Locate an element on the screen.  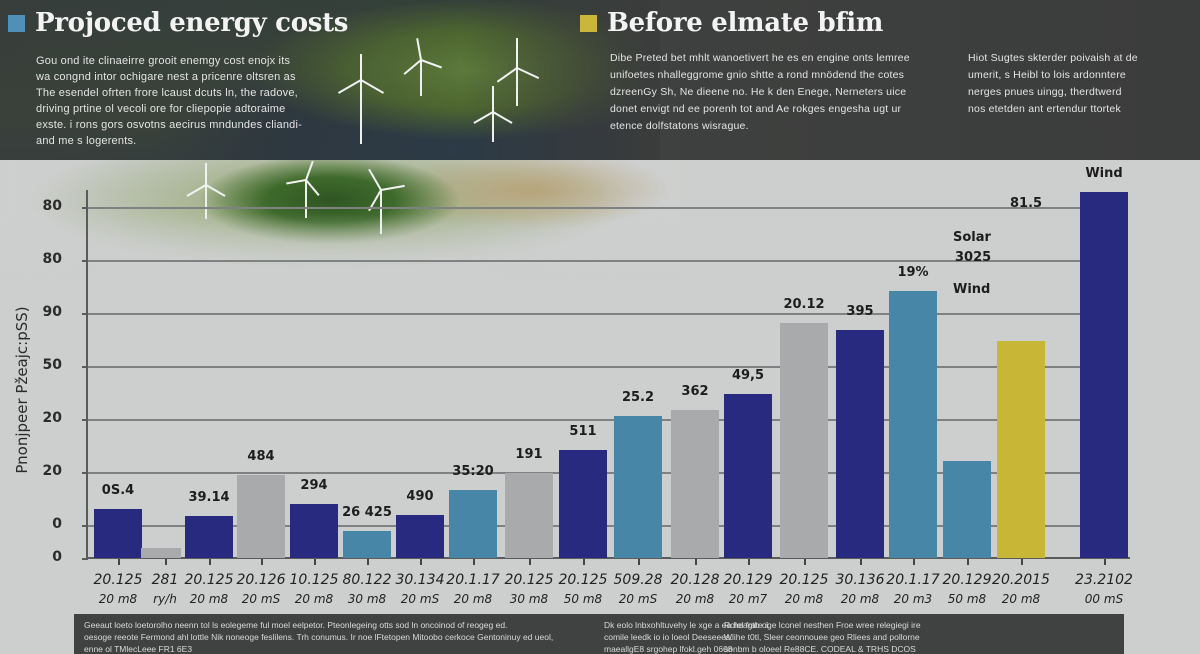
x-tick-label: 20.126 20 mS is located at coordinates (261, 589).